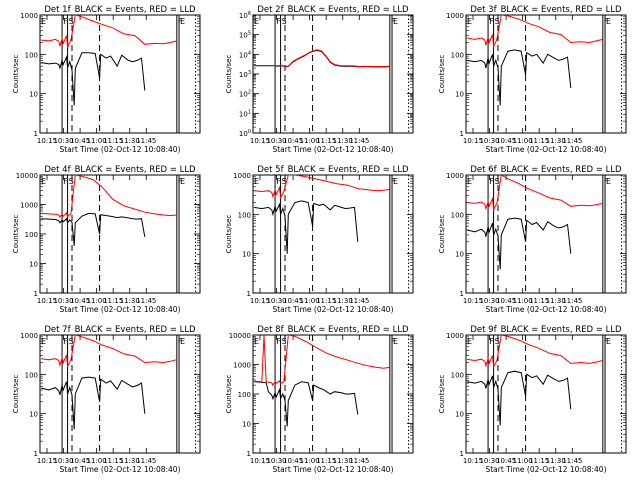 Image resolution: width=640 pixels, height=480 pixels. Describe the element at coordinates (245, 113) in the screenshot. I see `y-tick-label: 10¹` at that location.